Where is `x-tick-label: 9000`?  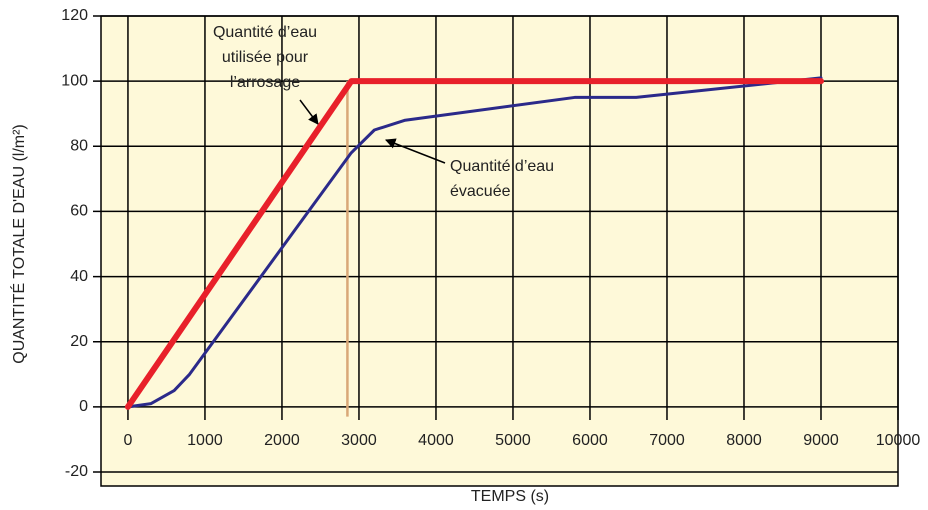
x-tick-label: 9000 is located at coordinates (821, 440).